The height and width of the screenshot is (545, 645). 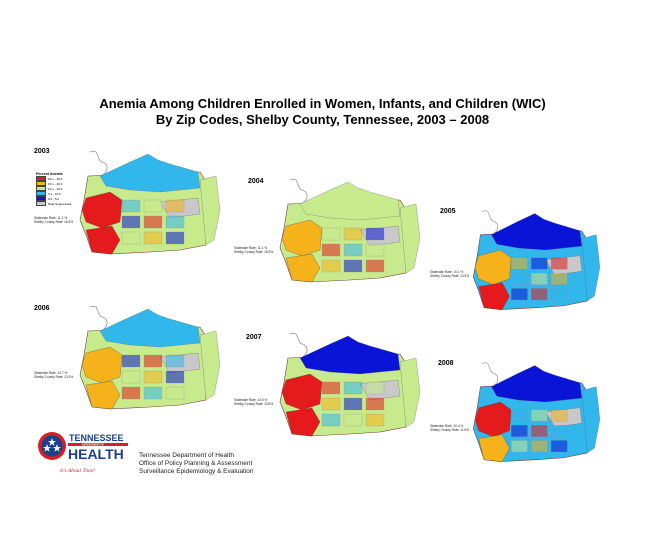 What do you see at coordinates (446, 363) in the screenshot?
I see `map-year-label: 2008` at bounding box center [446, 363].